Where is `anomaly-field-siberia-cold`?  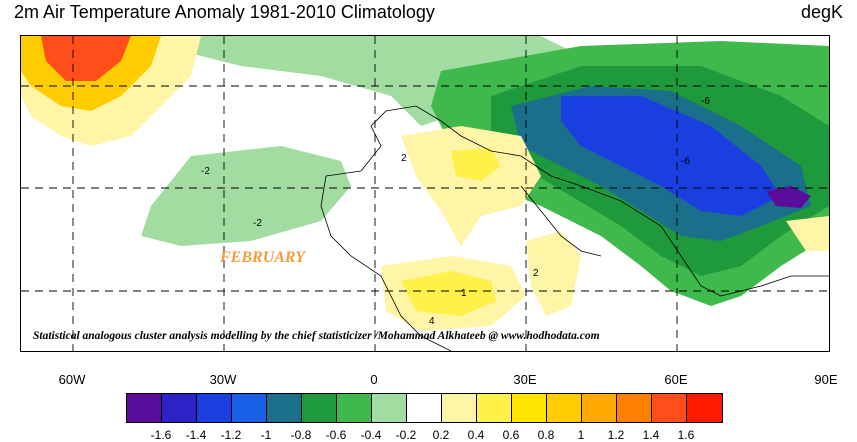 anomaly-field-siberia-cold is located at coordinates (671, 156).